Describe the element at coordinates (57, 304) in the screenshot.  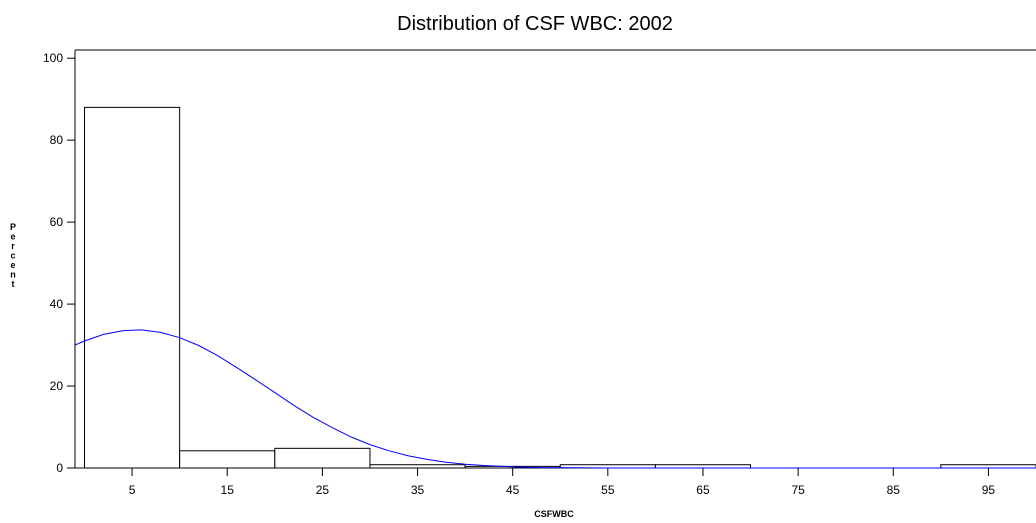
I see `y-tick-label: 40` at that location.